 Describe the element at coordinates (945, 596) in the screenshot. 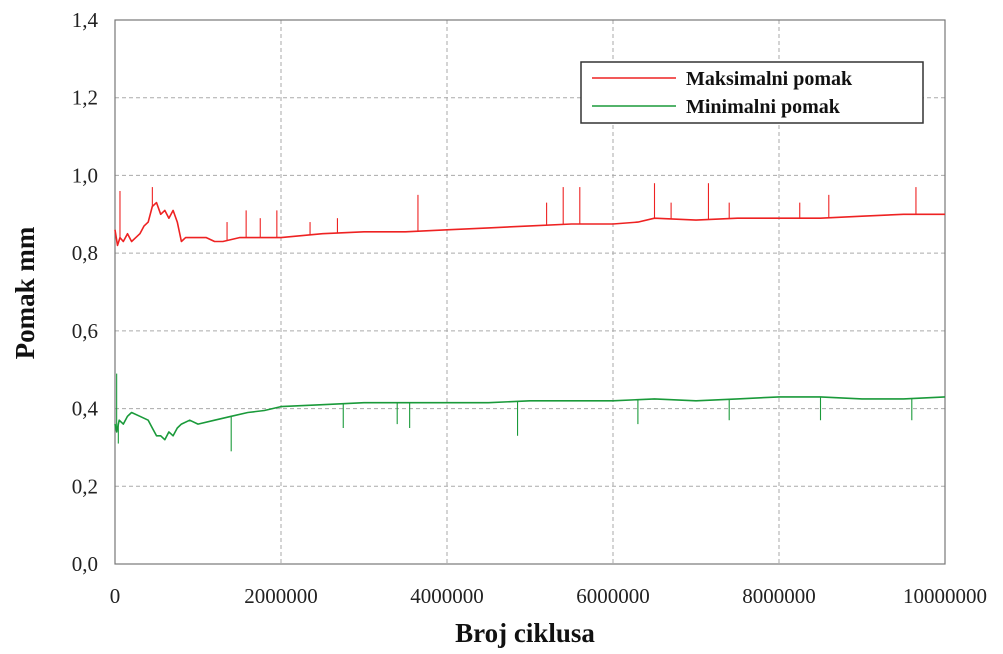

I see `x-tick-label: 10000000` at that location.